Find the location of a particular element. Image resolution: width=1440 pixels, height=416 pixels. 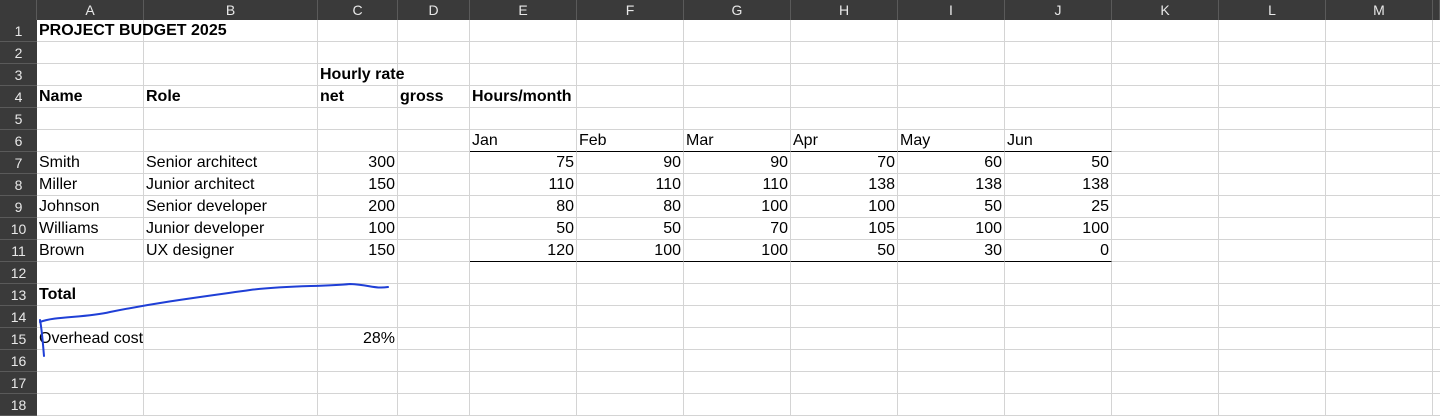

cell-a17 is located at coordinates (90, 383).